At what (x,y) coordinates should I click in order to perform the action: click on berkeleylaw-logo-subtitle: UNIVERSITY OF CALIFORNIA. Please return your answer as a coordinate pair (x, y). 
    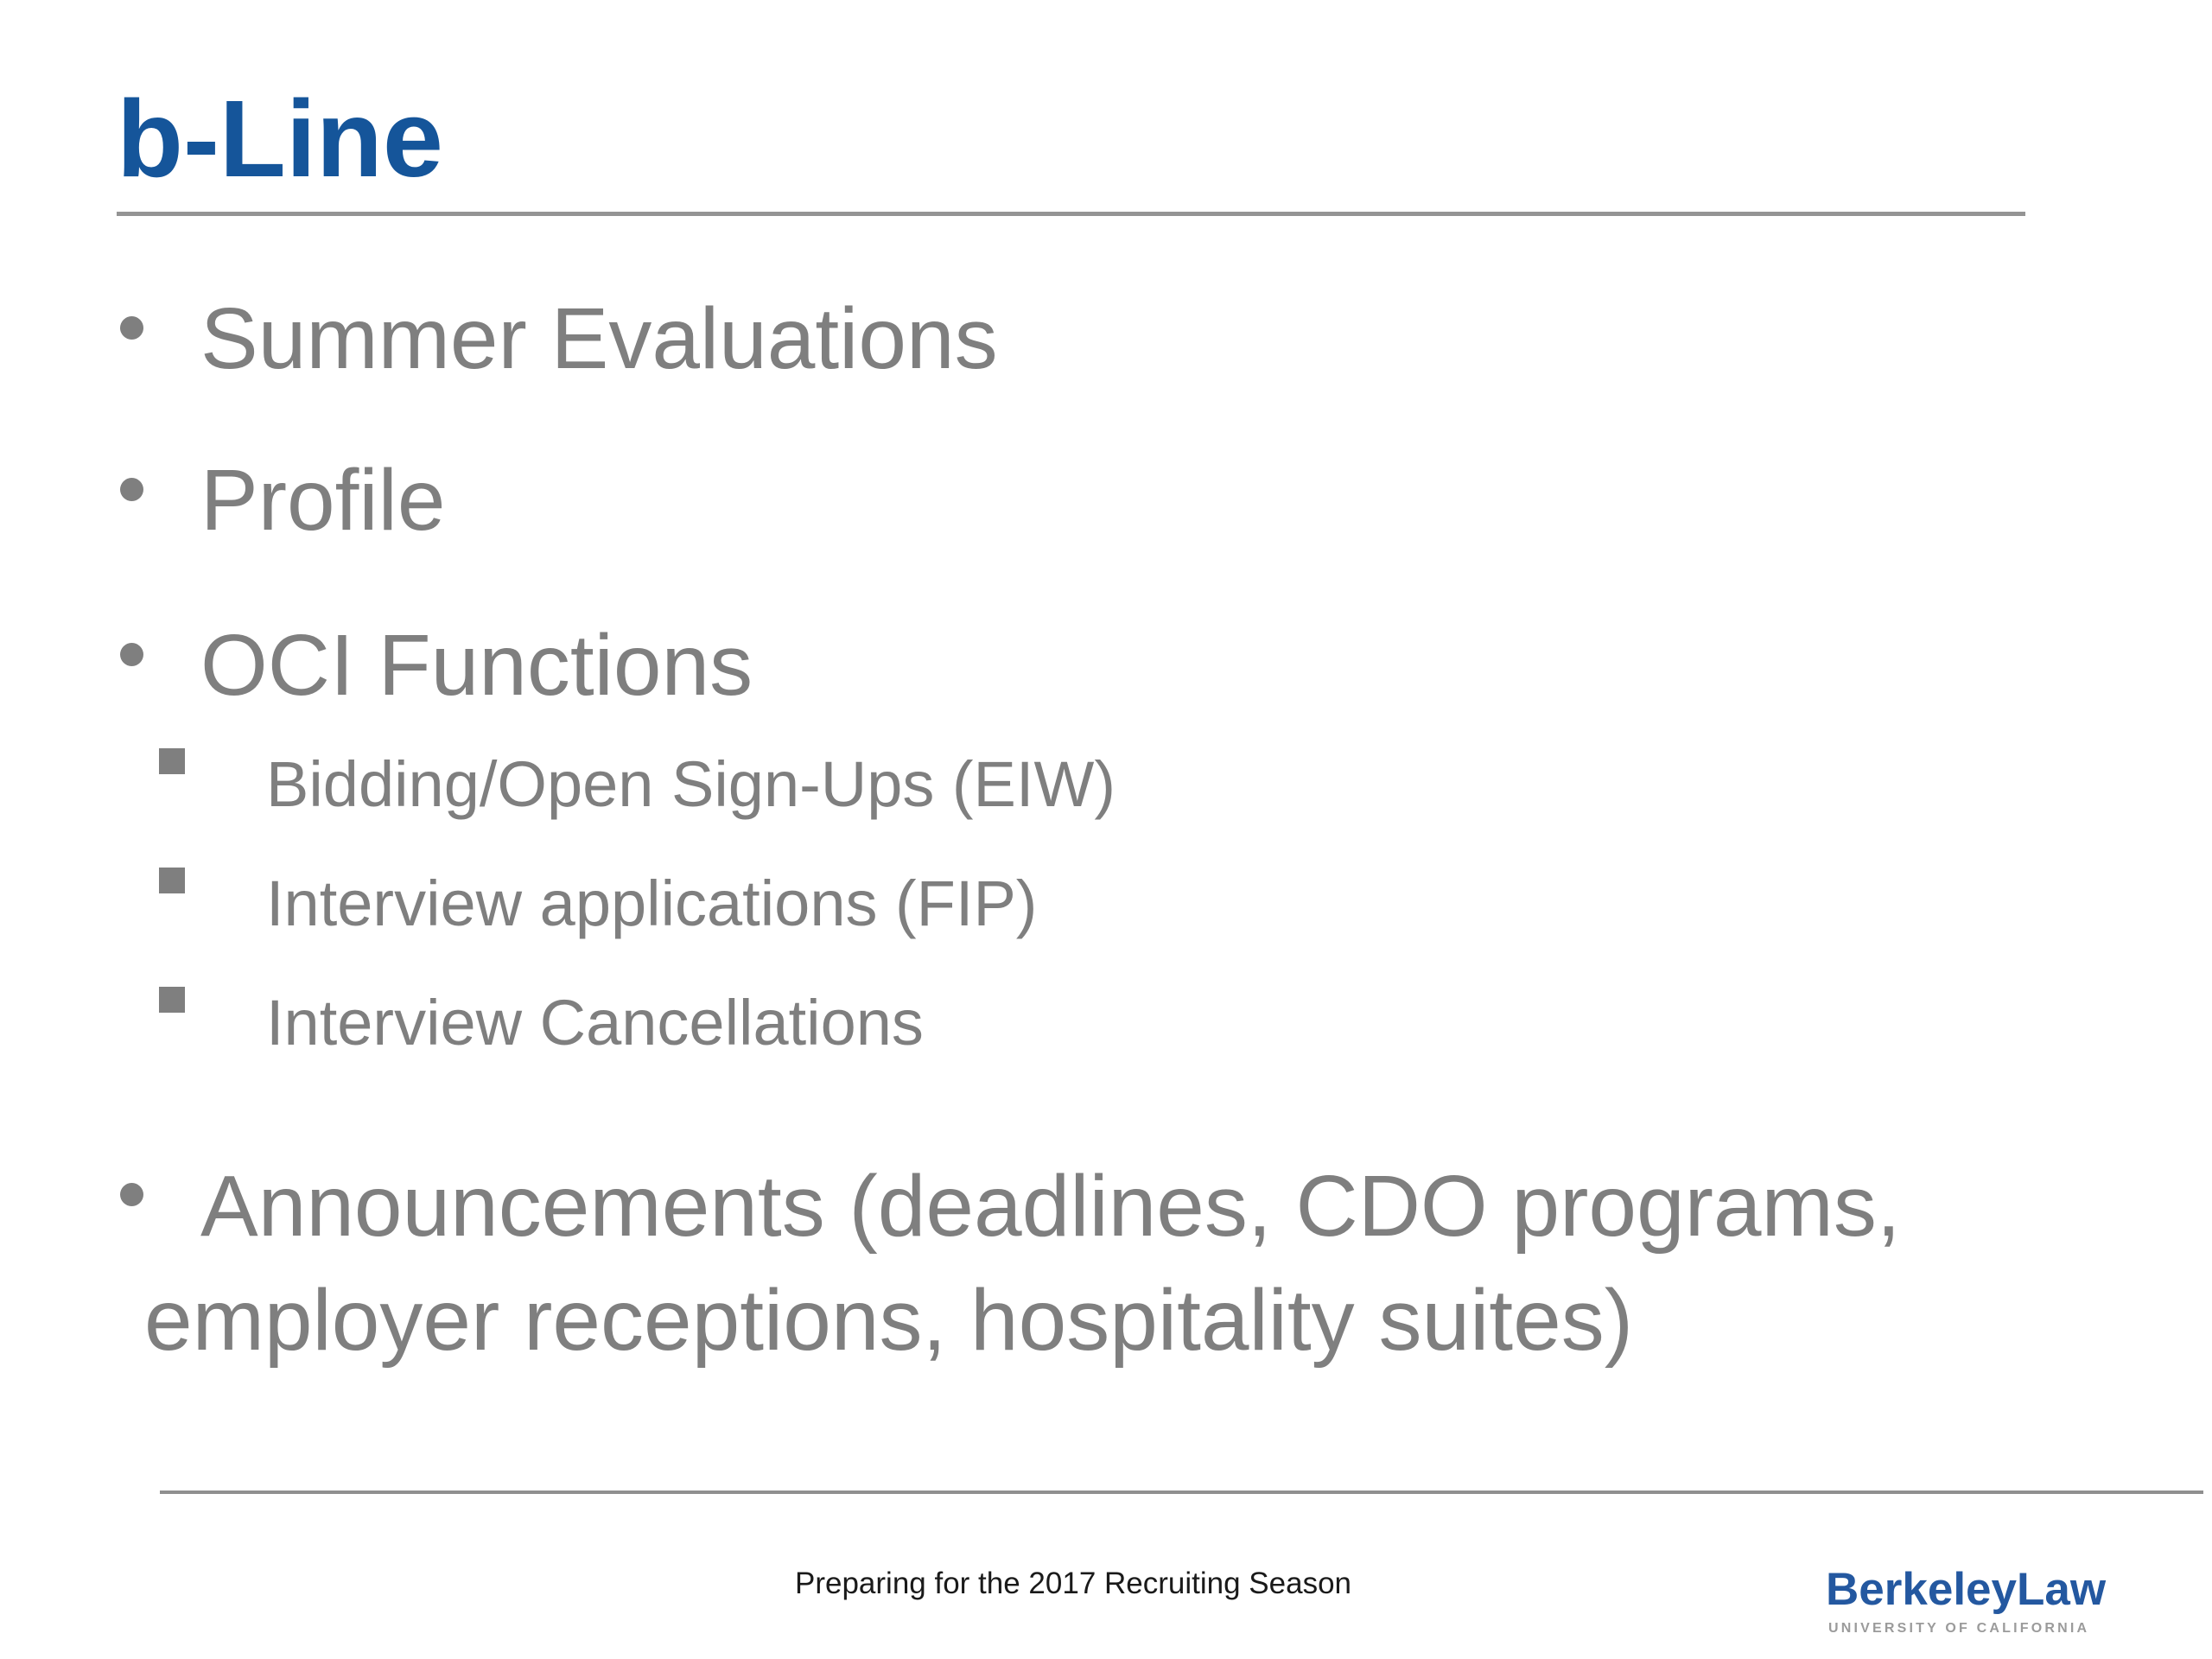
    Looking at the image, I should click on (1959, 1628).